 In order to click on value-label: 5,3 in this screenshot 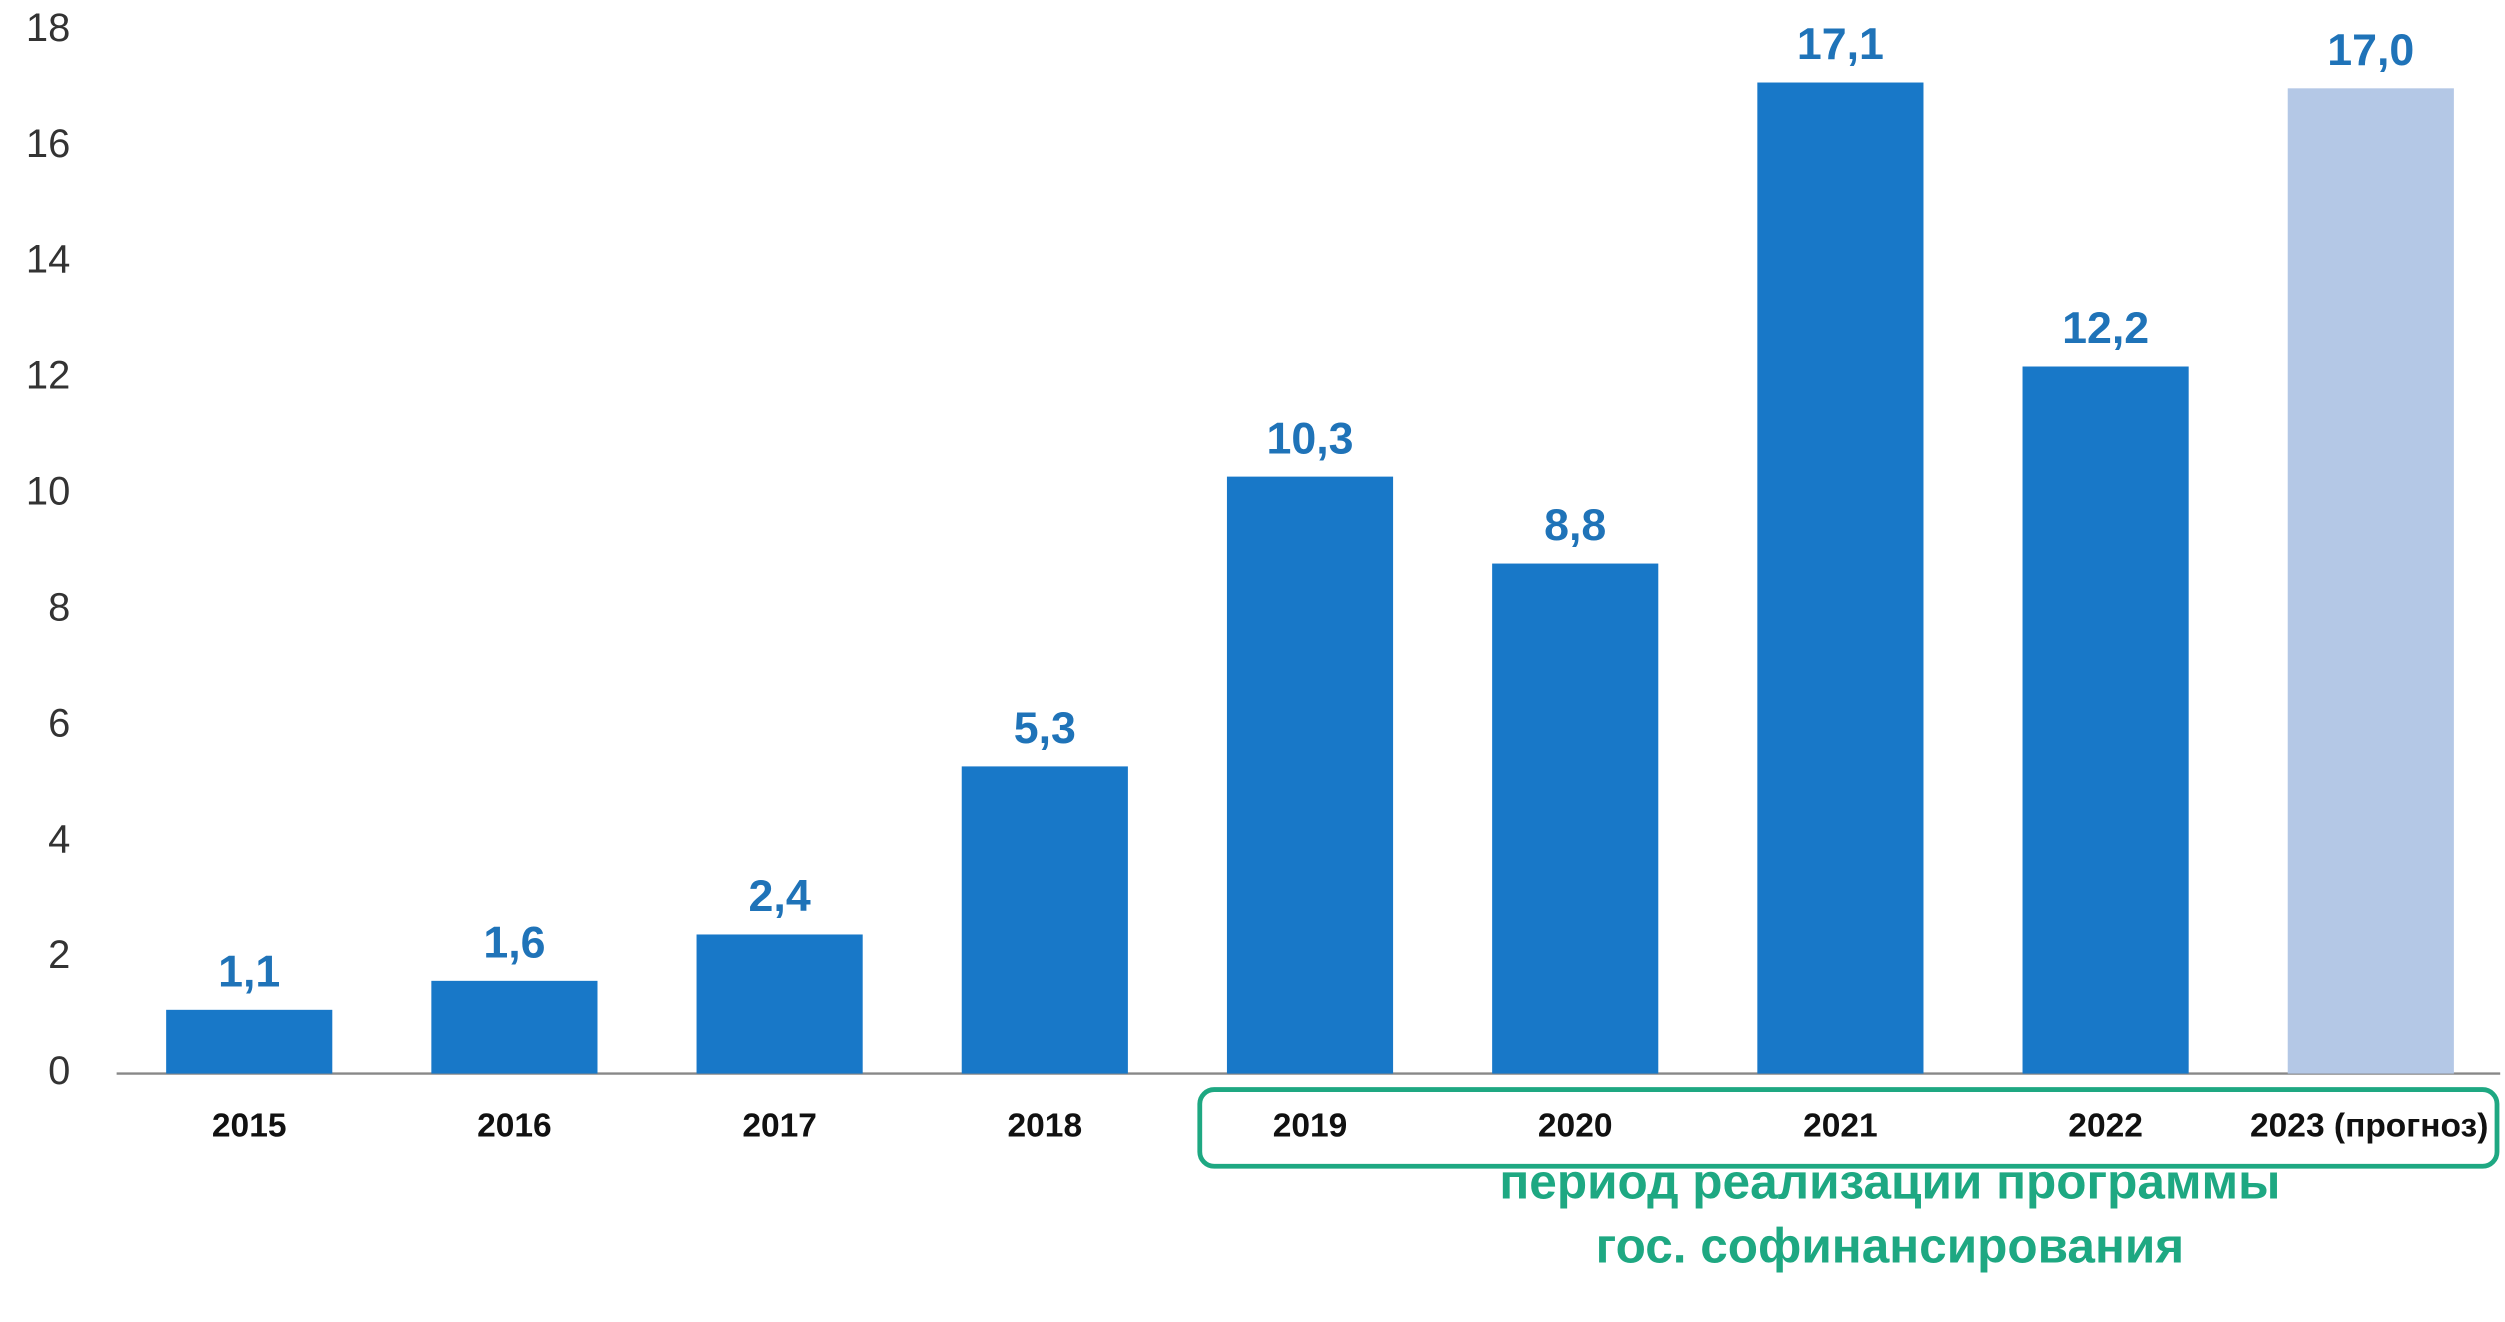, I will do `click(1045, 728)`.